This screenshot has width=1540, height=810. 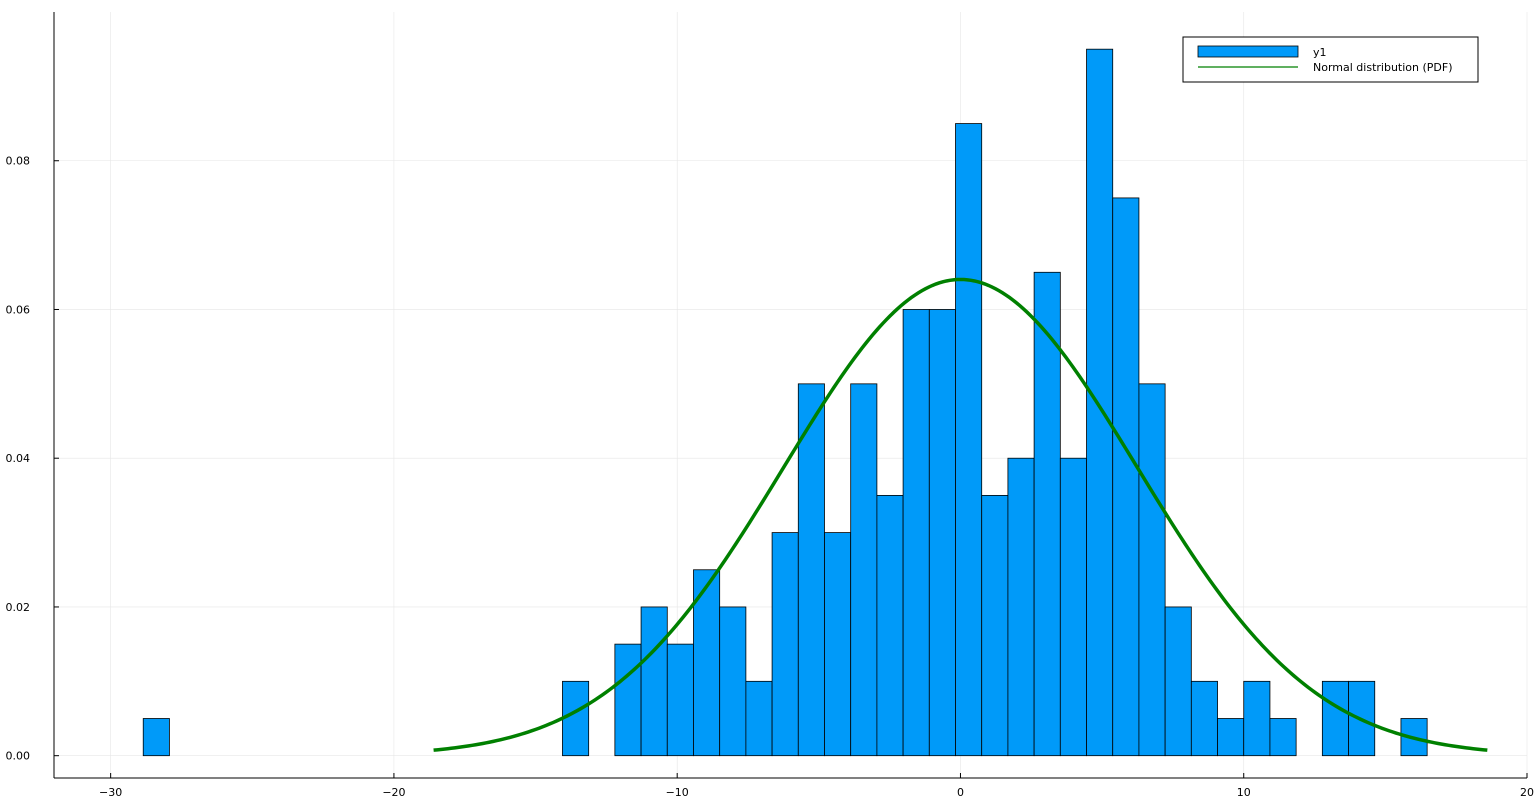 I want to click on x-tick-label: 0, so click(x=960, y=792).